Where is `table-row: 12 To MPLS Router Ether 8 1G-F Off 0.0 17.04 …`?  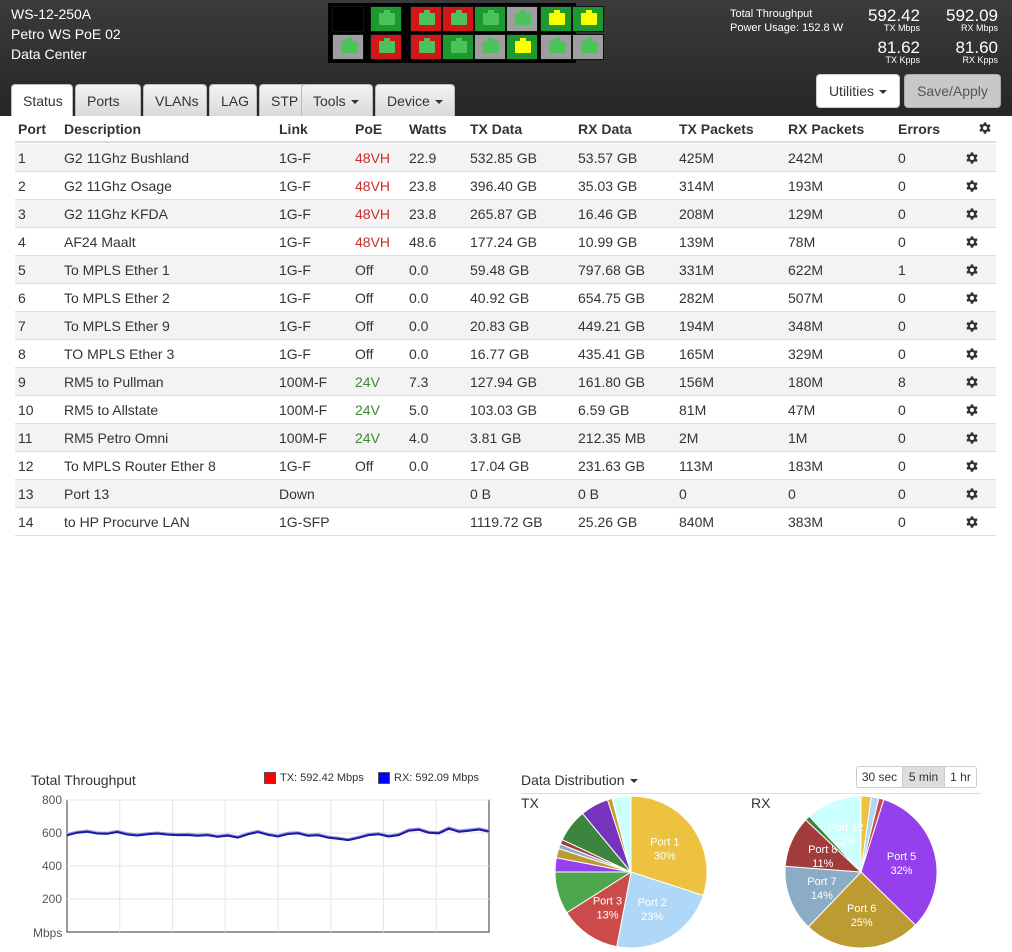 table-row: 12 To MPLS Router Ether 8 1G-F Off 0.0 17.04 … is located at coordinates (505, 466).